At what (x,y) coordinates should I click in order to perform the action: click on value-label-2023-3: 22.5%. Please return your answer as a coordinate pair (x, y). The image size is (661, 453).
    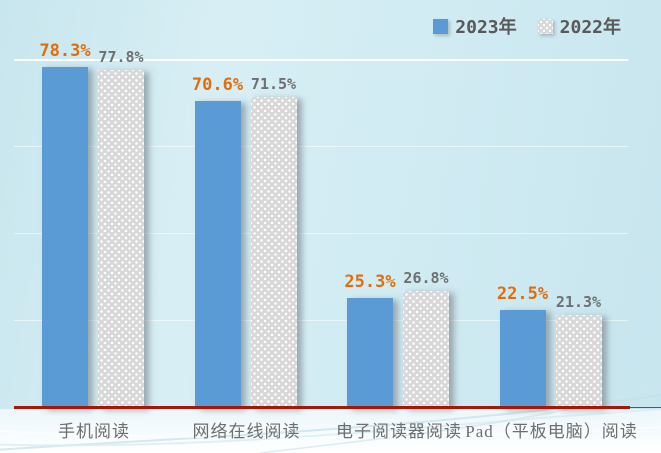
    Looking at the image, I should click on (522, 294).